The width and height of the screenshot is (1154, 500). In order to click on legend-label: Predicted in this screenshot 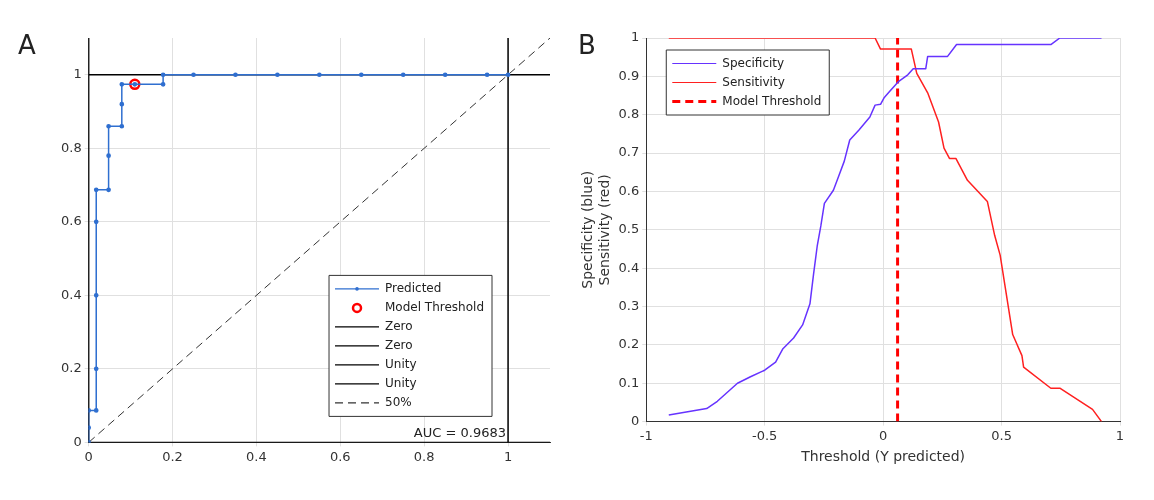, I will do `click(413, 288)`.